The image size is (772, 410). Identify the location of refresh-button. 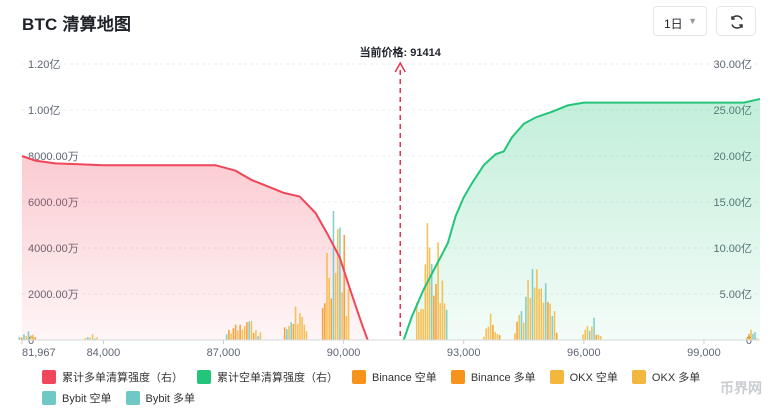
(736, 21).